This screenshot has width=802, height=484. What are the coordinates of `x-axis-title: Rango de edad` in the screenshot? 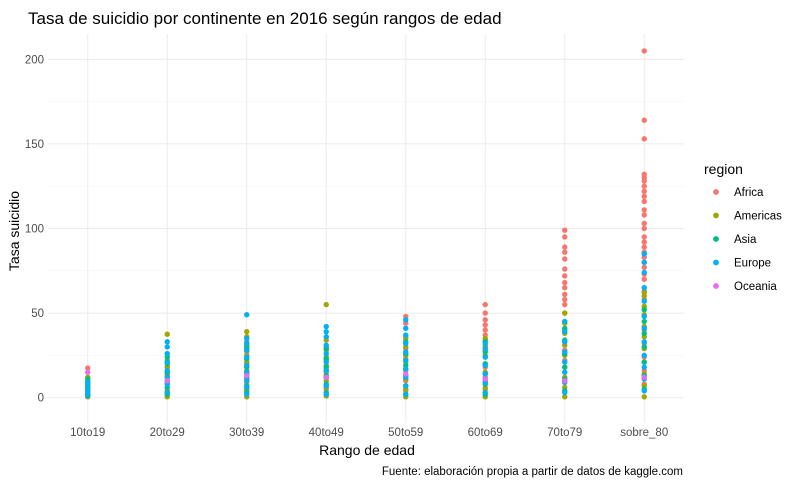 It's located at (367, 450).